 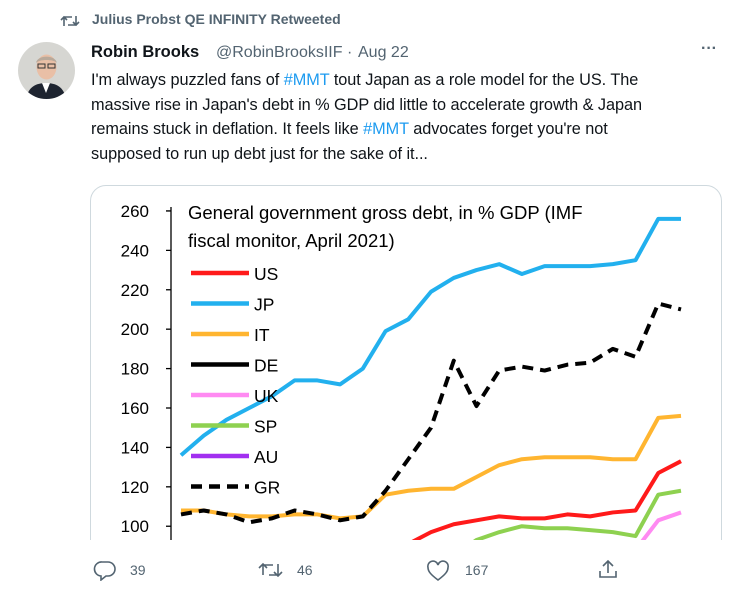 I want to click on legend-label: IT, so click(x=262, y=335).